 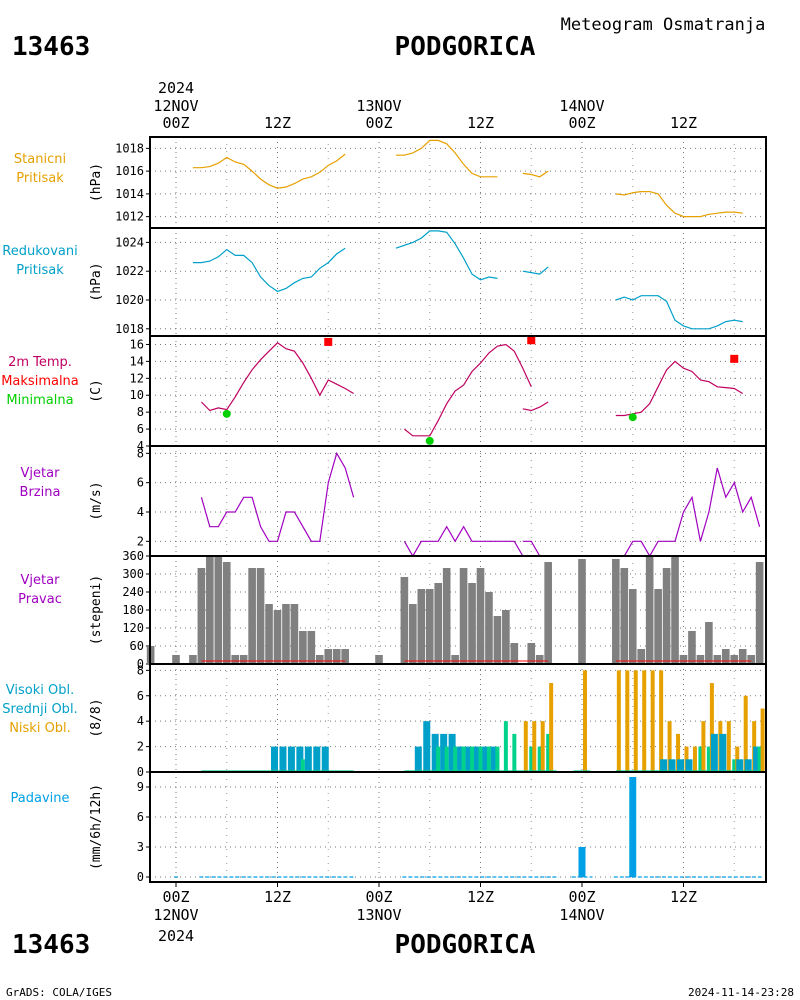 I want to click on y-axis-unit: (hPa), so click(x=96, y=281).